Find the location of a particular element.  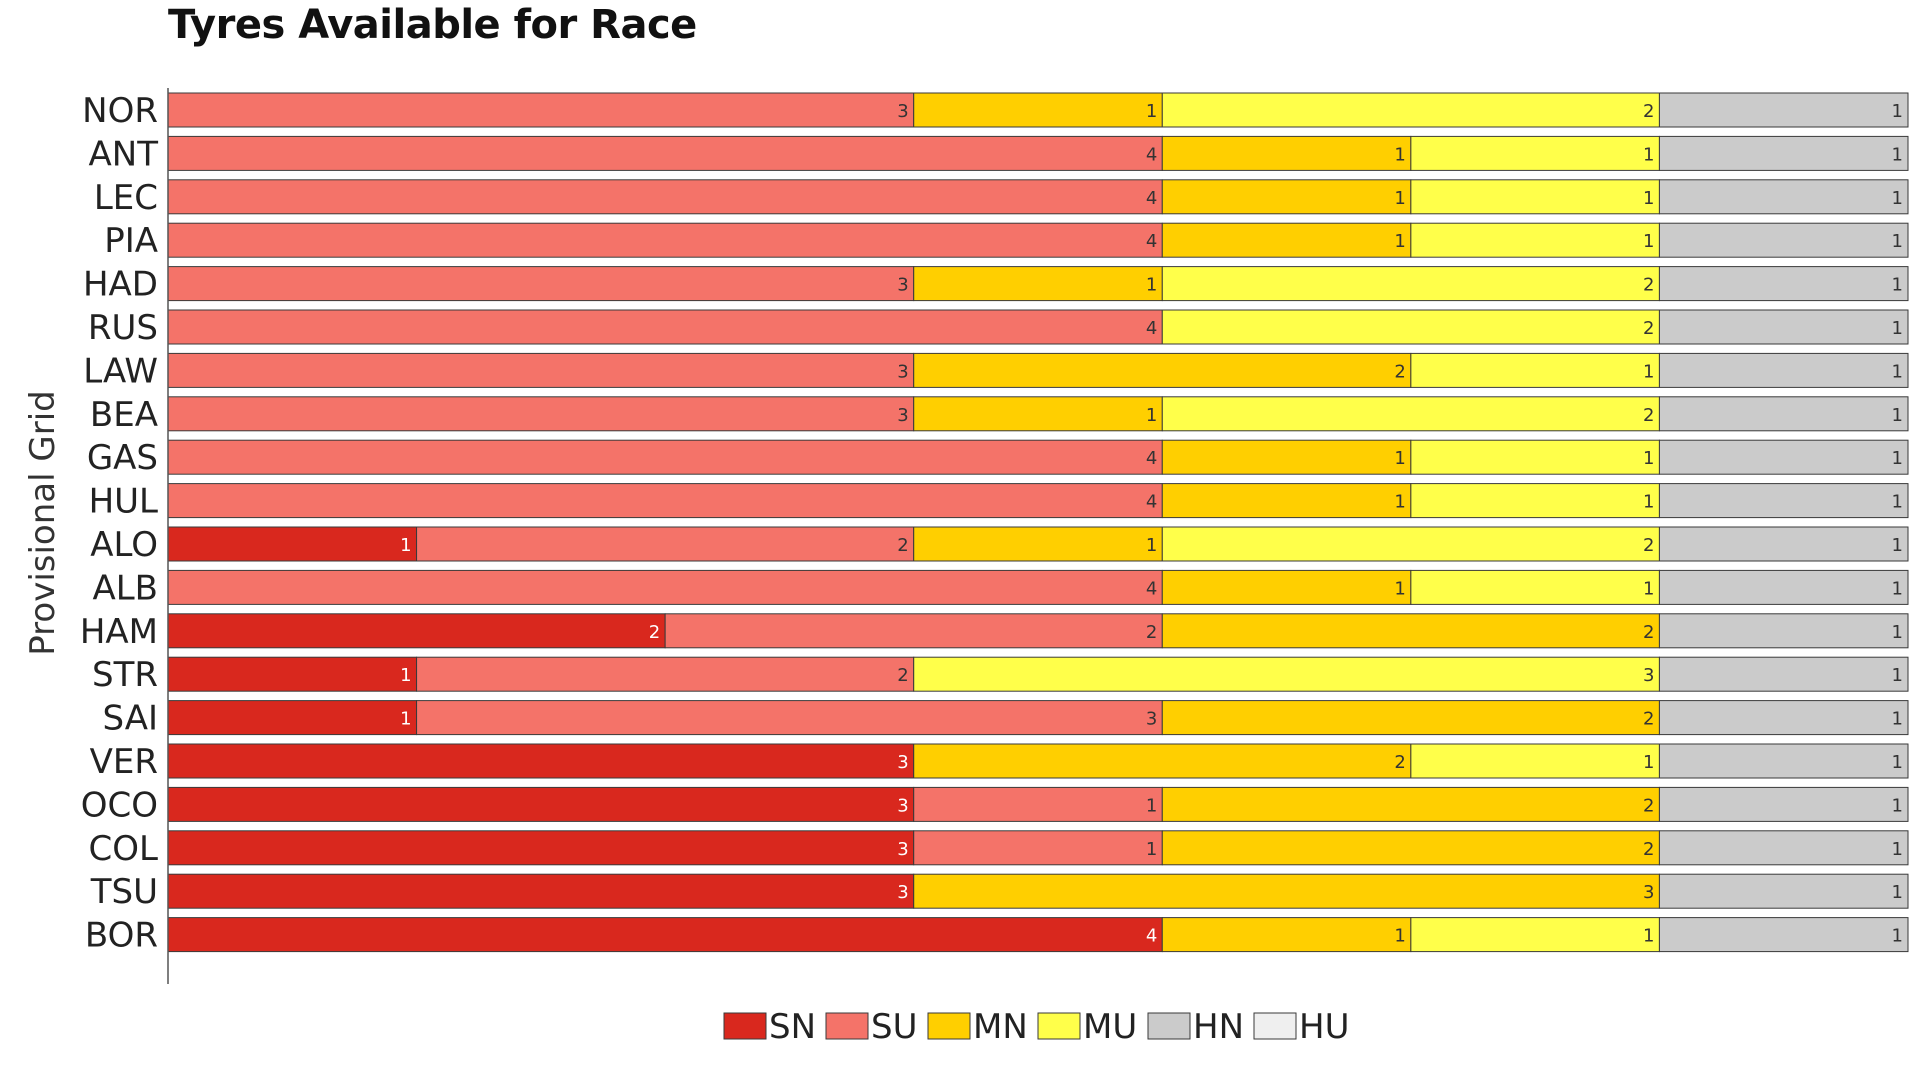

y-tick-label: TSU is located at coordinates (124, 892).